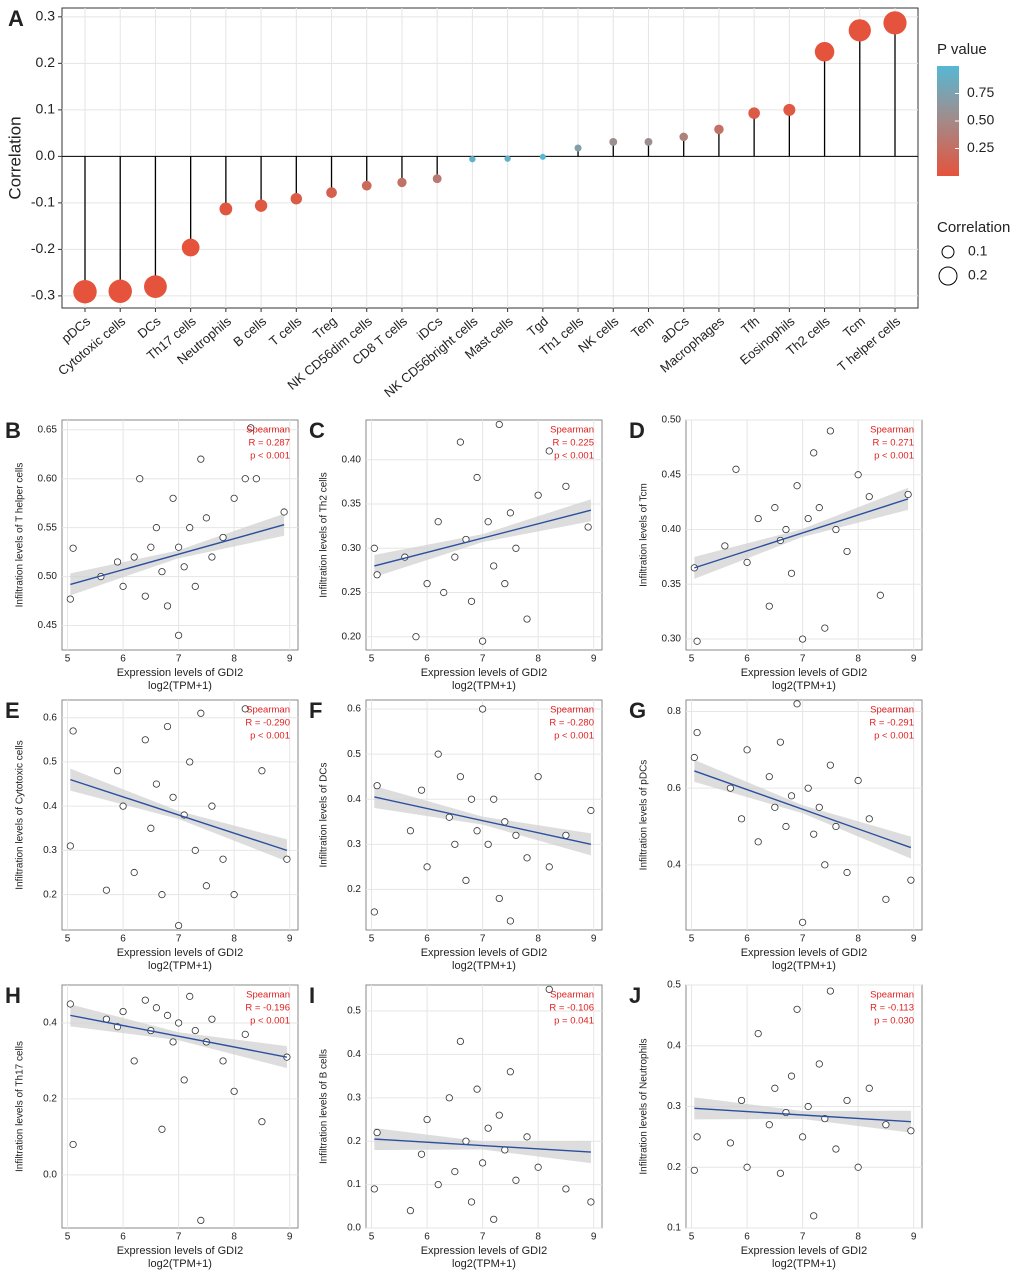  I want to click on x-tick-label: 7, so click(803, 659).